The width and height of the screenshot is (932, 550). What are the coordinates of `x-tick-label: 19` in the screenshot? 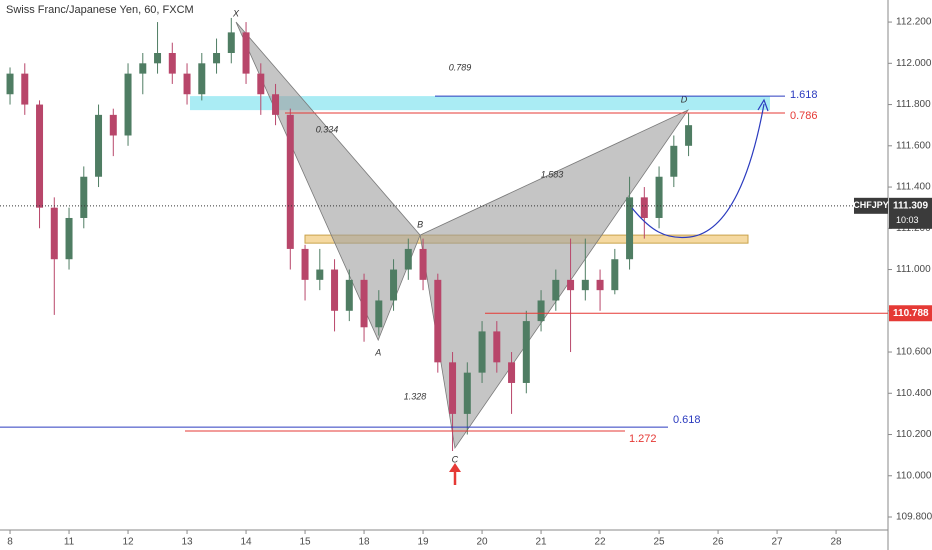 It's located at (423, 542).